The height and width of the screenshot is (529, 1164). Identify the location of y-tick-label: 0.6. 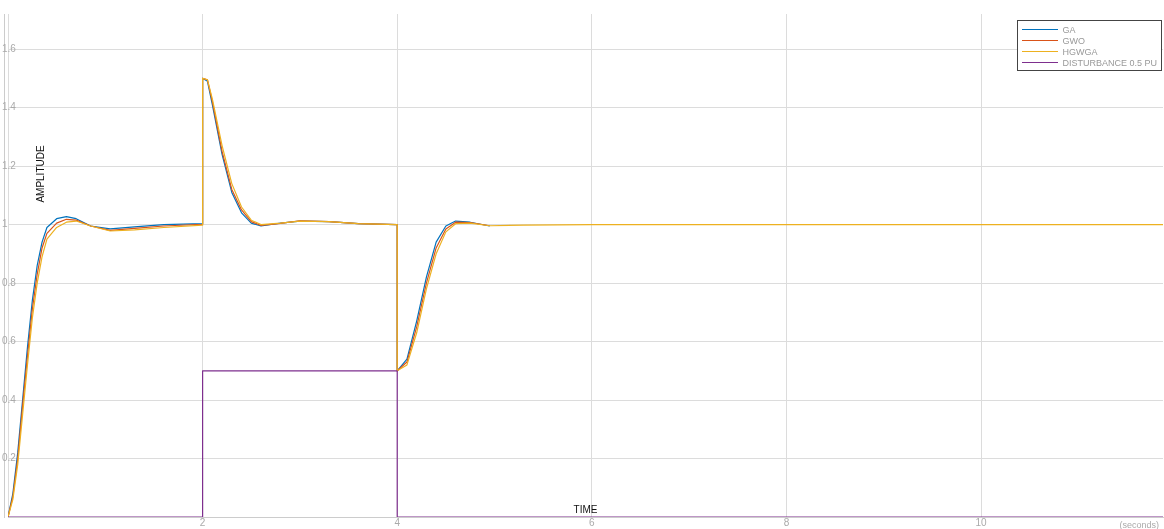
(9, 341).